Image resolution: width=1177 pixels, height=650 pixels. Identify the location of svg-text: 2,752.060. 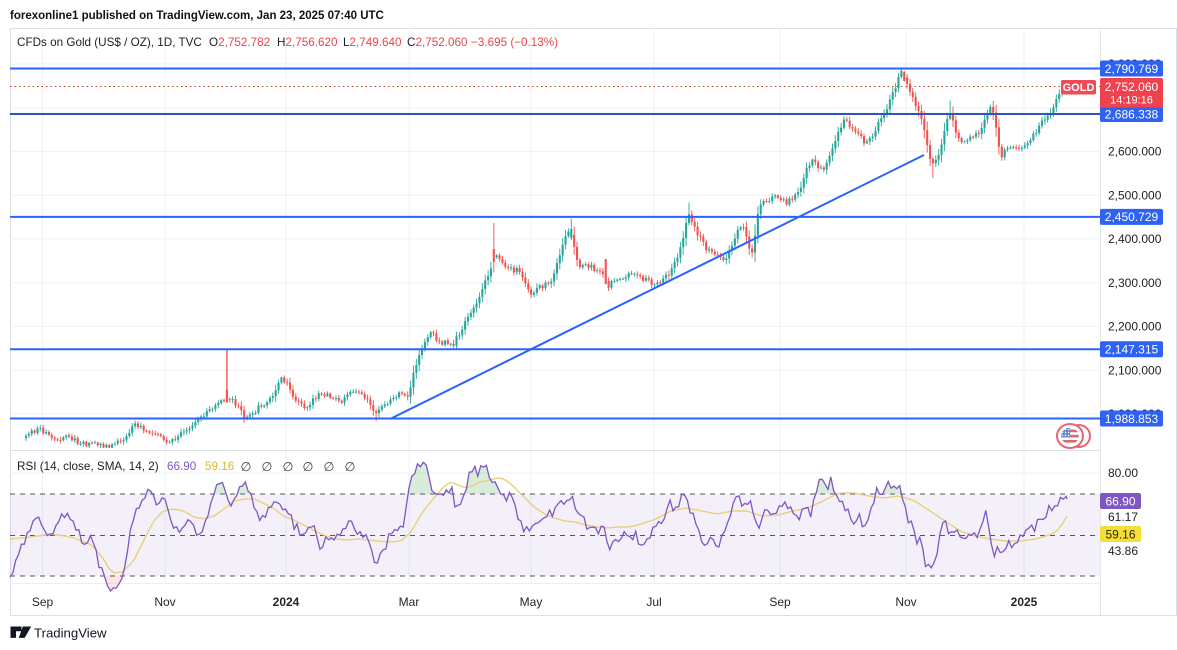
(1132, 87).